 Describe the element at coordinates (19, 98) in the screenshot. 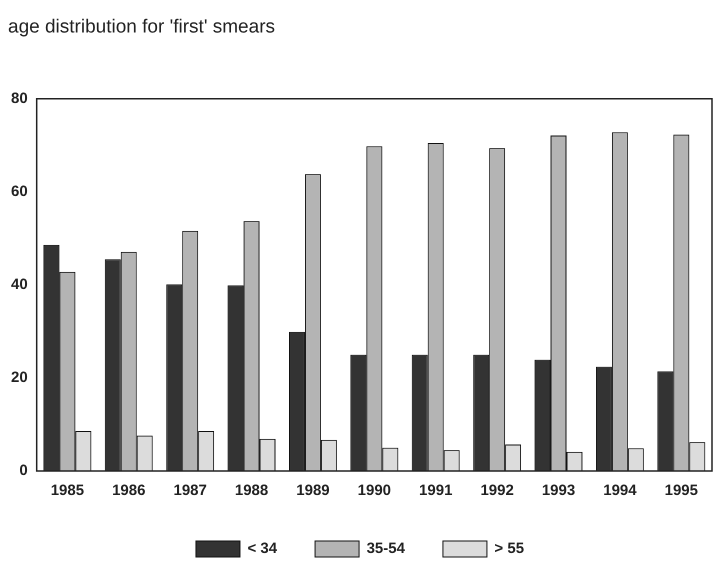

I see `y-tick-label: 80` at that location.